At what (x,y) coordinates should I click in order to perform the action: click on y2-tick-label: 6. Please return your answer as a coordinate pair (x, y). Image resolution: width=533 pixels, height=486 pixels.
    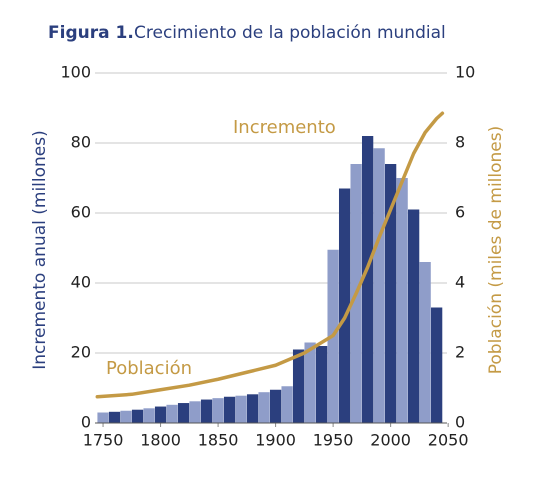
    Looking at the image, I should click on (460, 212).